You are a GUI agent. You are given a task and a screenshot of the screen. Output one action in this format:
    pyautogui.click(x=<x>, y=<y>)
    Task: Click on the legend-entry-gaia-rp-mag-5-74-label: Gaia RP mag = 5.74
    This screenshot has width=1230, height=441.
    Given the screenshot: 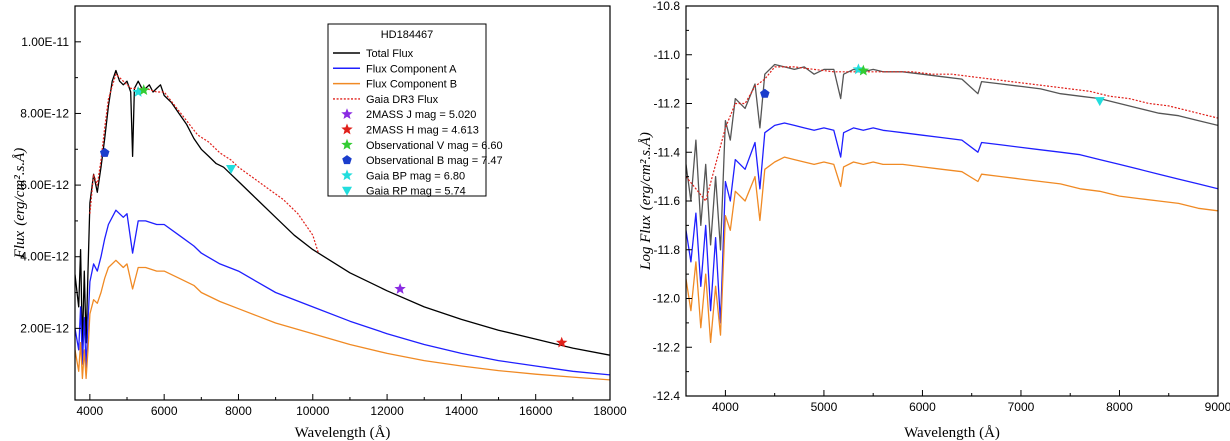 What is the action you would take?
    pyautogui.click(x=416, y=192)
    